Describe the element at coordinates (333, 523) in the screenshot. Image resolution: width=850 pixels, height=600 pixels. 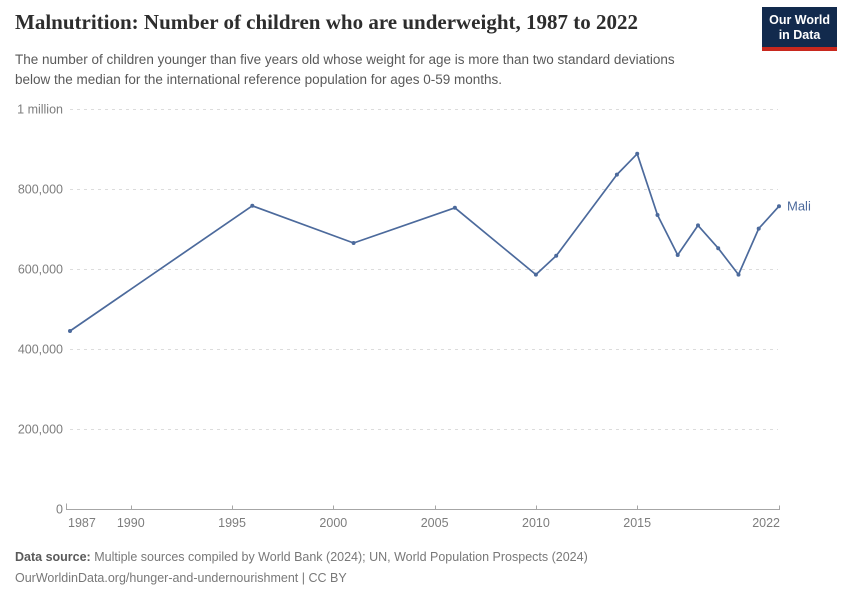
I see `x-axis-tick-label: 2000` at that location.